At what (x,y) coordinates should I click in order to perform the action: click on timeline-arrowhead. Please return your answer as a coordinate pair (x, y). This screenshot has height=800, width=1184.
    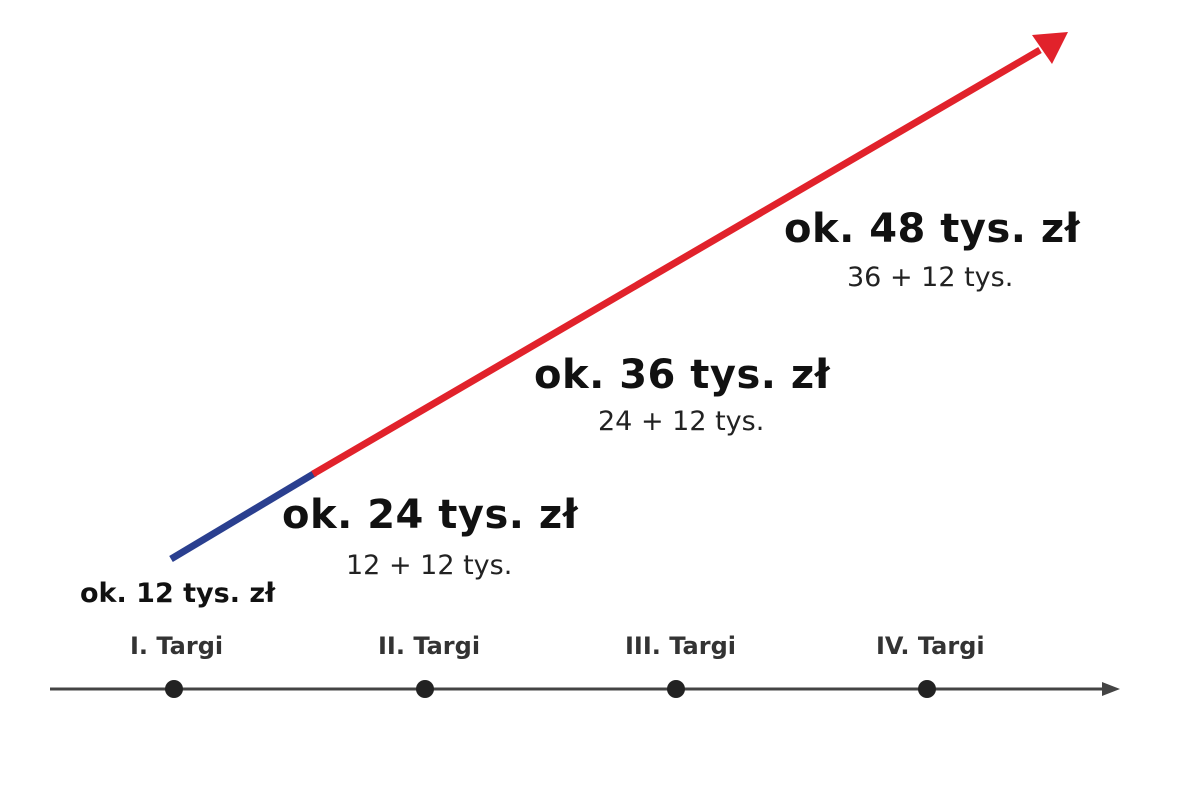
    Looking at the image, I should click on (1111, 689).